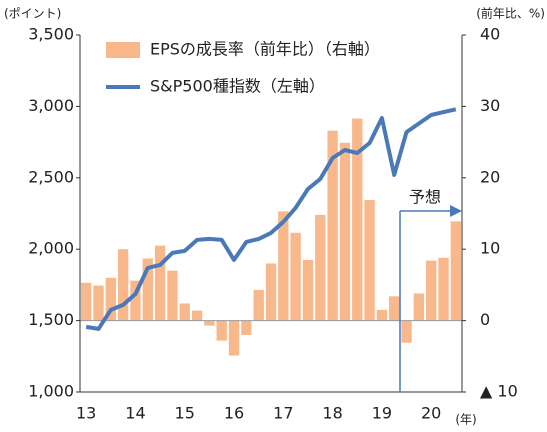  What do you see at coordinates (490, 176) in the screenshot?
I see `y2-tick-label: 20` at bounding box center [490, 176].